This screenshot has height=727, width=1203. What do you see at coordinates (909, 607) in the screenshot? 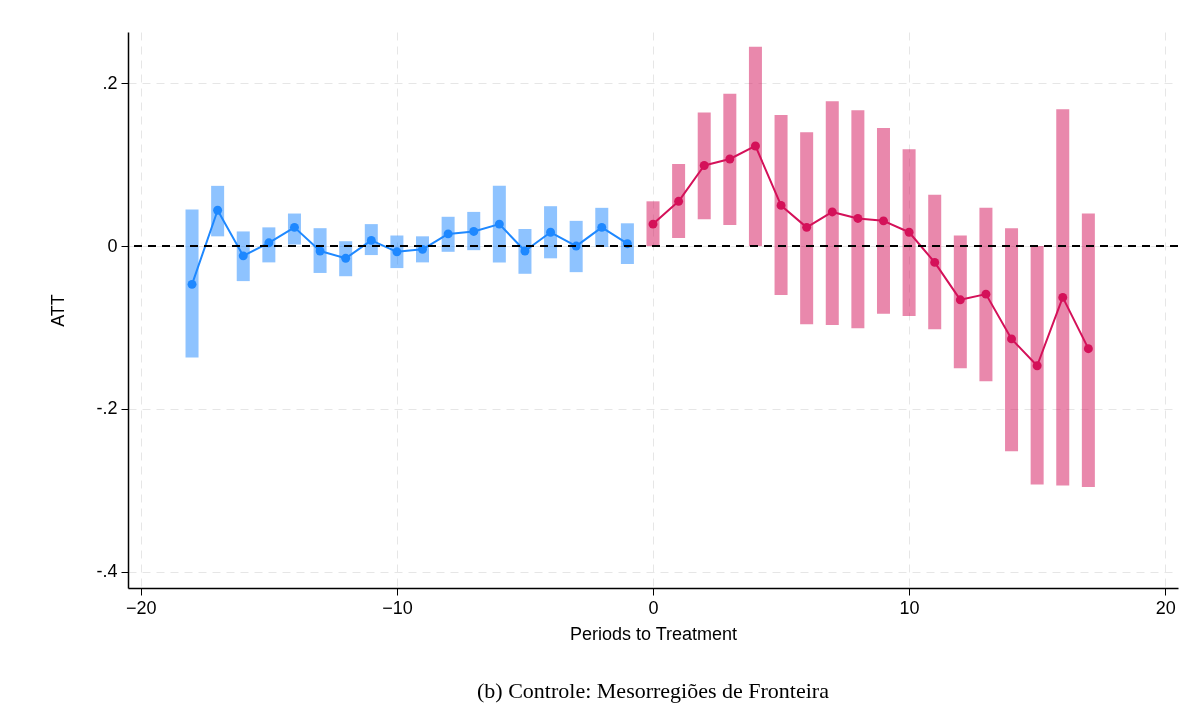
I see `x-tick-label: 10` at bounding box center [909, 607].